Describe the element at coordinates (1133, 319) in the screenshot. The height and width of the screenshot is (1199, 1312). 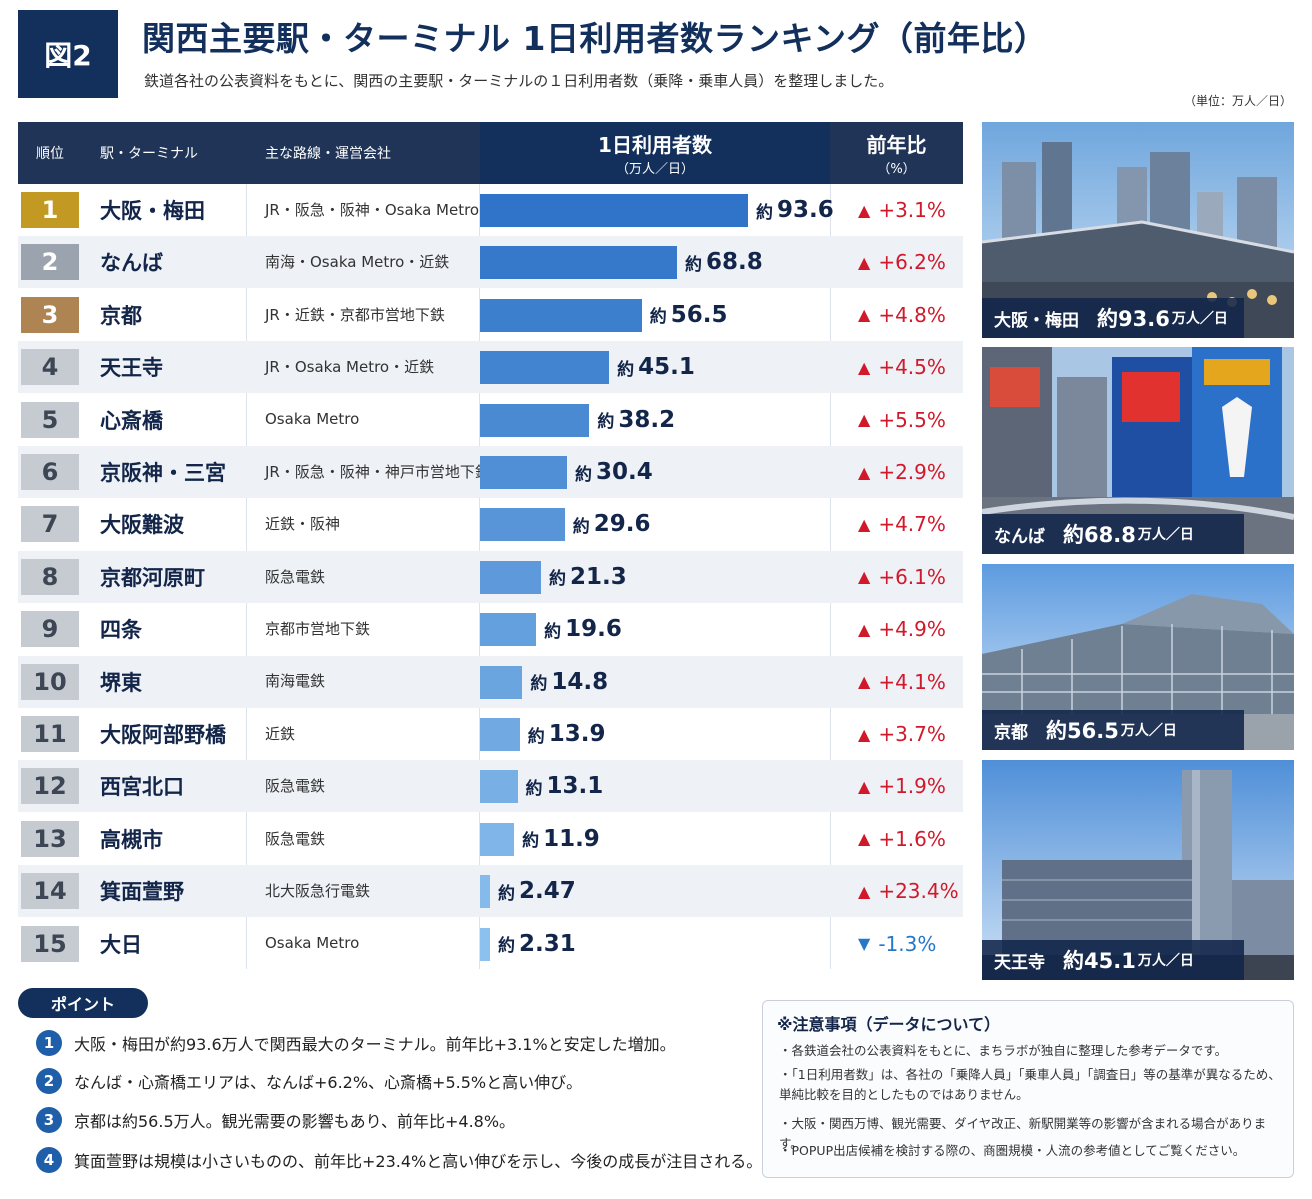
I see `photo-caption-value: 約93.6` at that location.